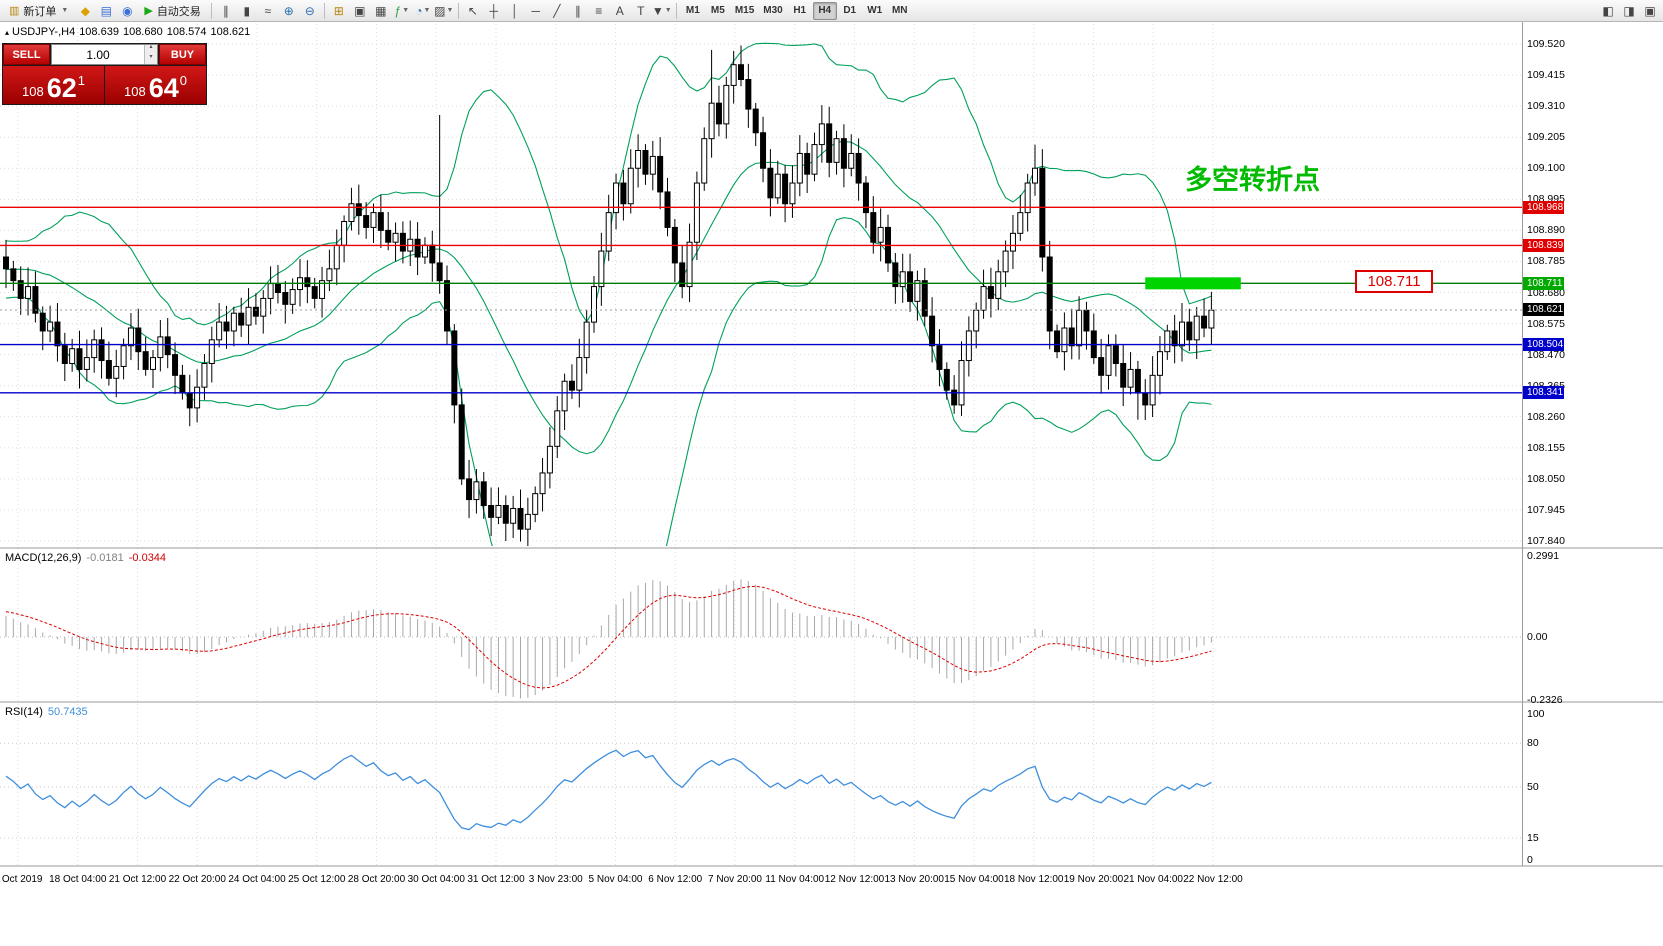  What do you see at coordinates (1394, 281) in the screenshot?
I see `price-level-label: 108.711` at bounding box center [1394, 281].